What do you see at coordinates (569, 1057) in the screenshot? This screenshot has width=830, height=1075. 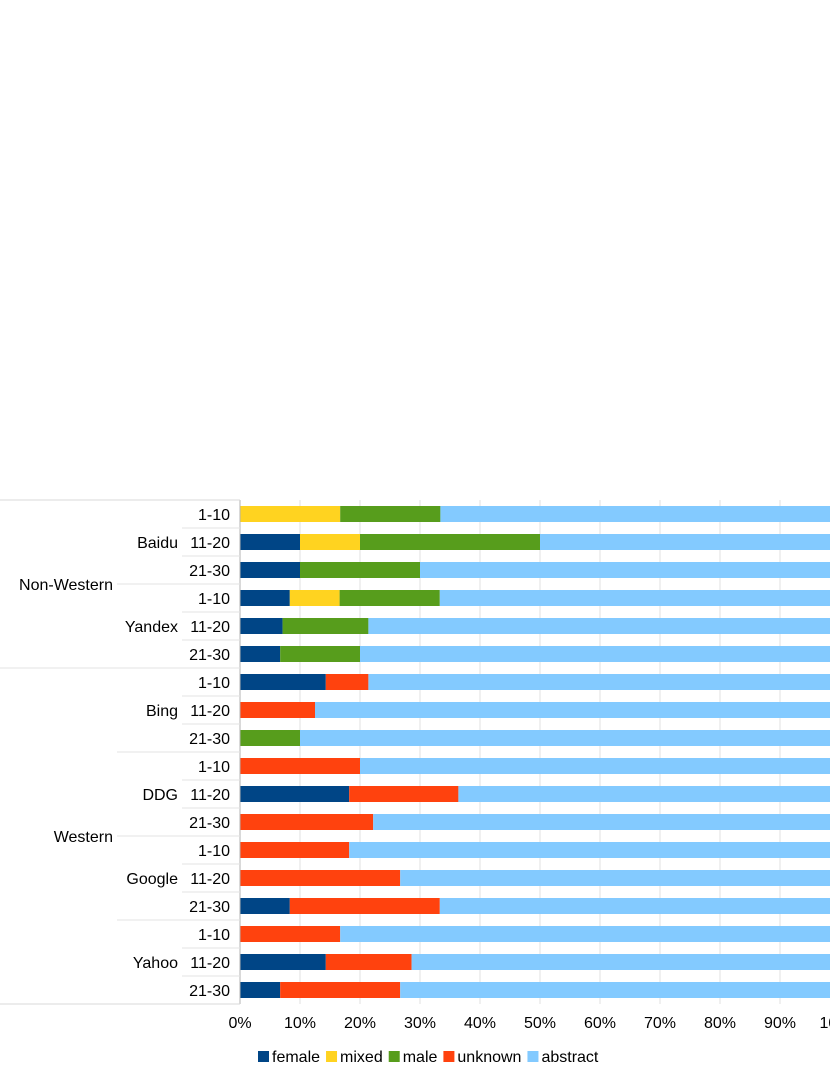 I see `legend-label-abstract: abstract` at bounding box center [569, 1057].